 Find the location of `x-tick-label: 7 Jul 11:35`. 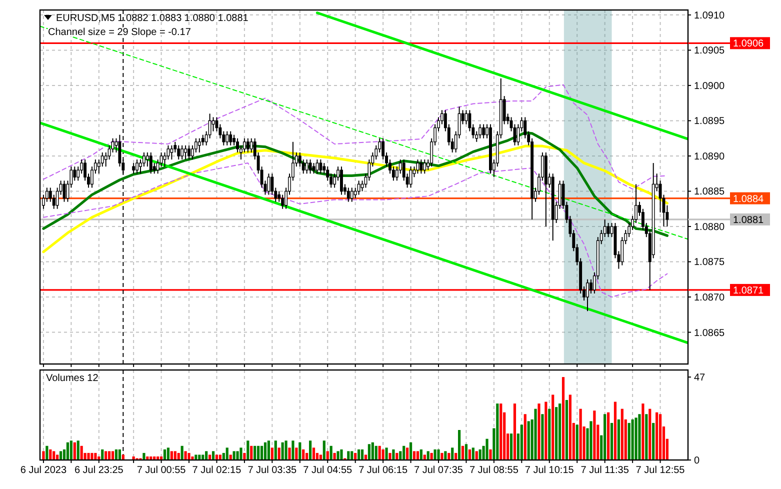

x-tick-label: 7 Jul 11:35 is located at coordinates (605, 470).